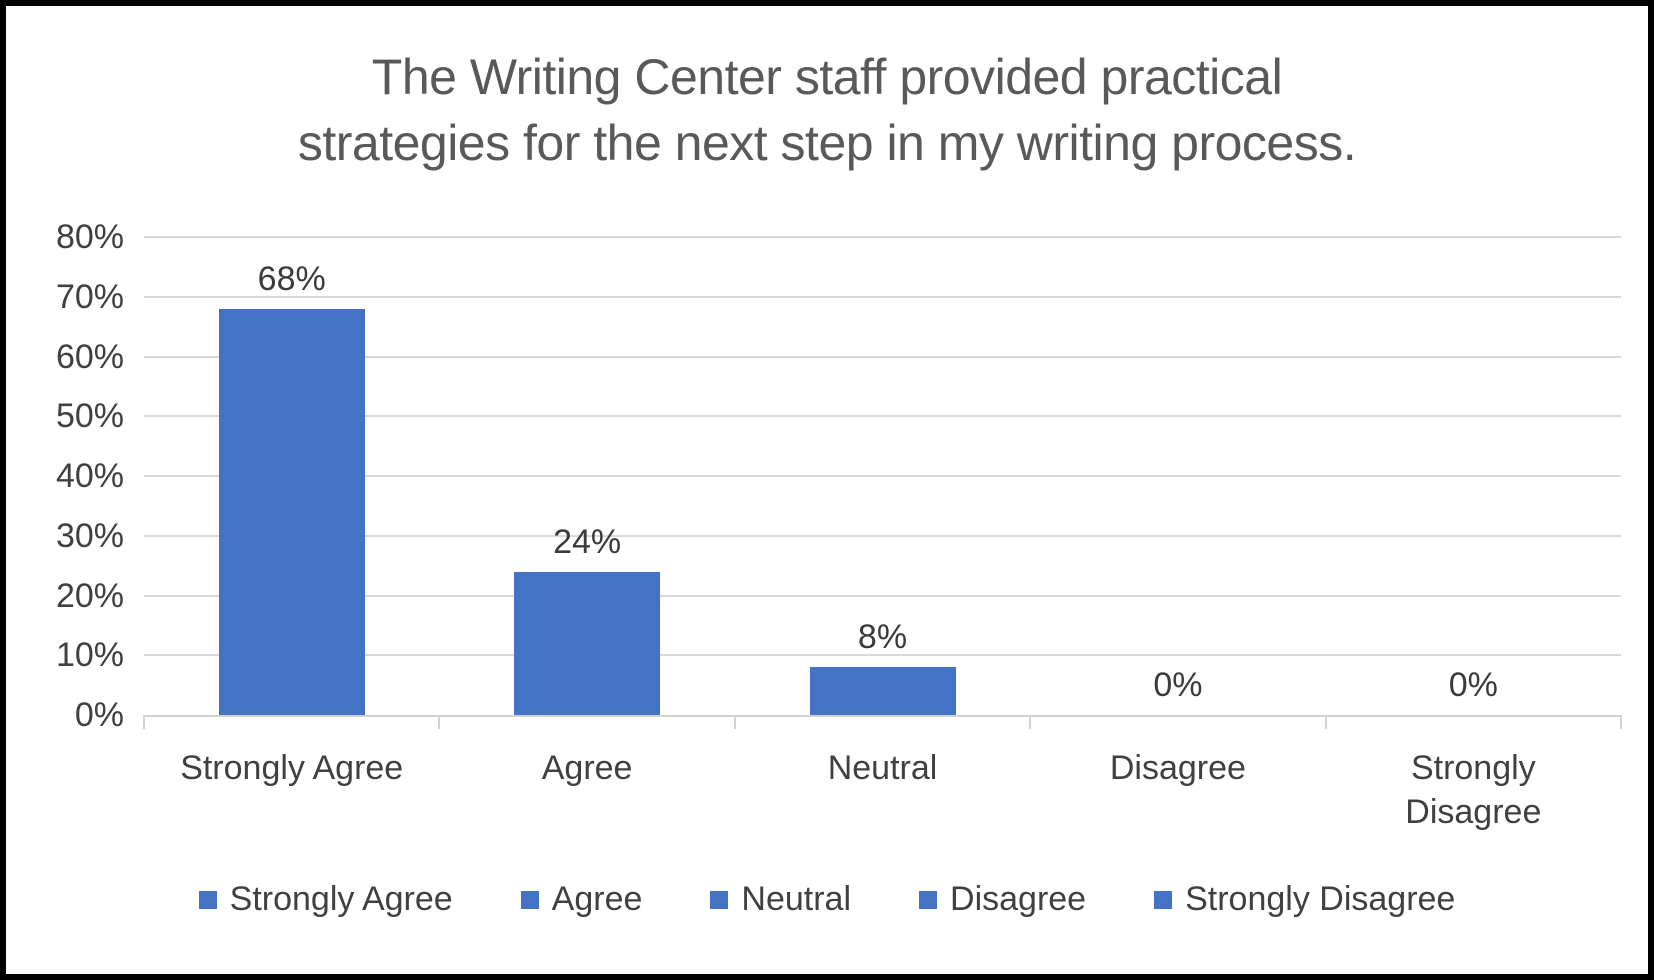 Image resolution: width=1654 pixels, height=980 pixels. What do you see at coordinates (89, 296) in the screenshot?
I see `y-tick-label: 70%` at bounding box center [89, 296].